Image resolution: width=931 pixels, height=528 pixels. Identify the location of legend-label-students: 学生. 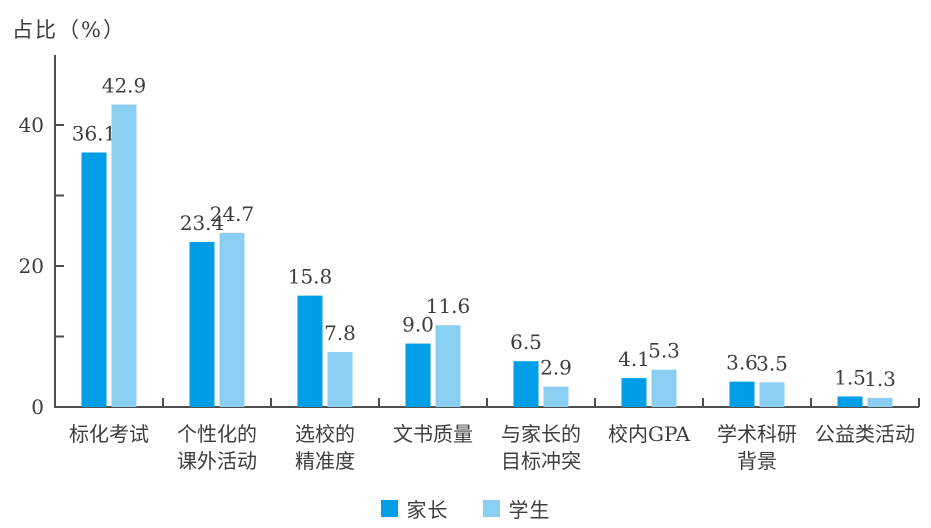
(529, 510).